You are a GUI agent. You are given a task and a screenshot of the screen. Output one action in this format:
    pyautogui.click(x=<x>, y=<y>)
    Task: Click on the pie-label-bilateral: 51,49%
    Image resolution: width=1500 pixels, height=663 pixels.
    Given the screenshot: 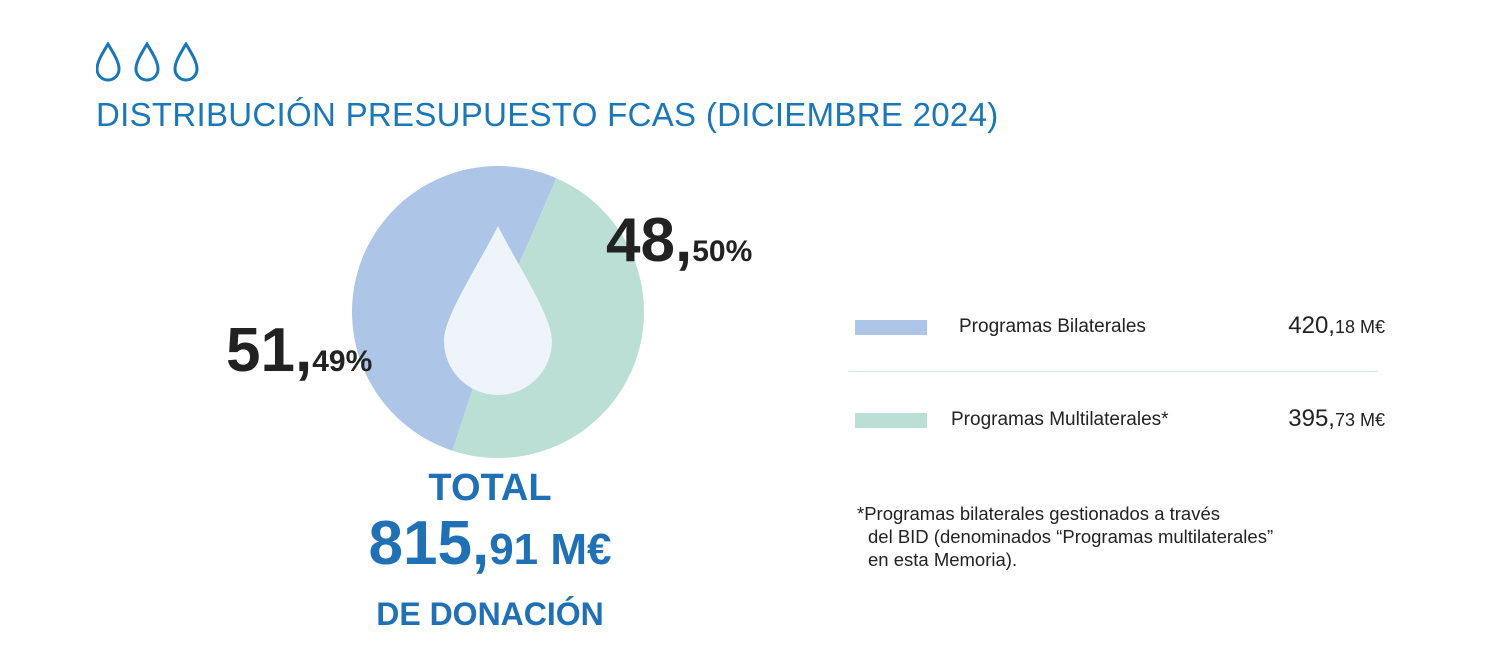 What is the action you would take?
    pyautogui.click(x=299, y=351)
    